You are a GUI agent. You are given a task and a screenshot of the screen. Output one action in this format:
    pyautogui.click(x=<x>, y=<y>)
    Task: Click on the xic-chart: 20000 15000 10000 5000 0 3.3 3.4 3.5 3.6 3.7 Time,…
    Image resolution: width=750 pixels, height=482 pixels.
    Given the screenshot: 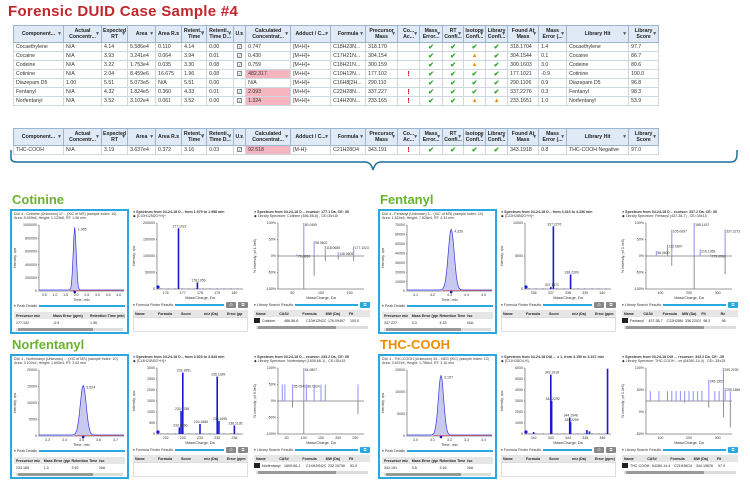 What is the action you would take?
    pyautogui.click(x=69, y=406)
    